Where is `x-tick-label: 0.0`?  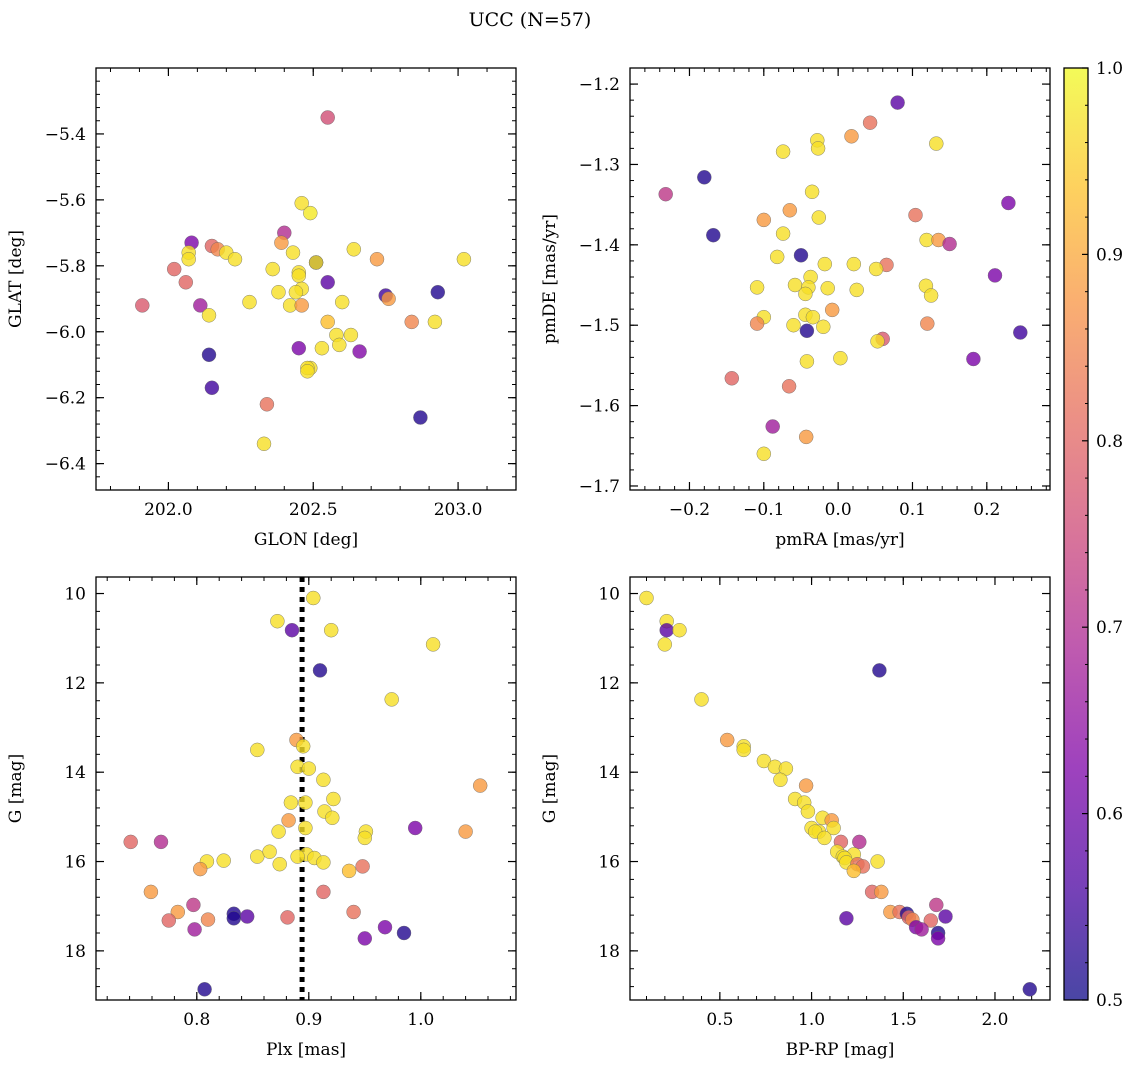
x-tick-label: 0.0 is located at coordinates (838, 510).